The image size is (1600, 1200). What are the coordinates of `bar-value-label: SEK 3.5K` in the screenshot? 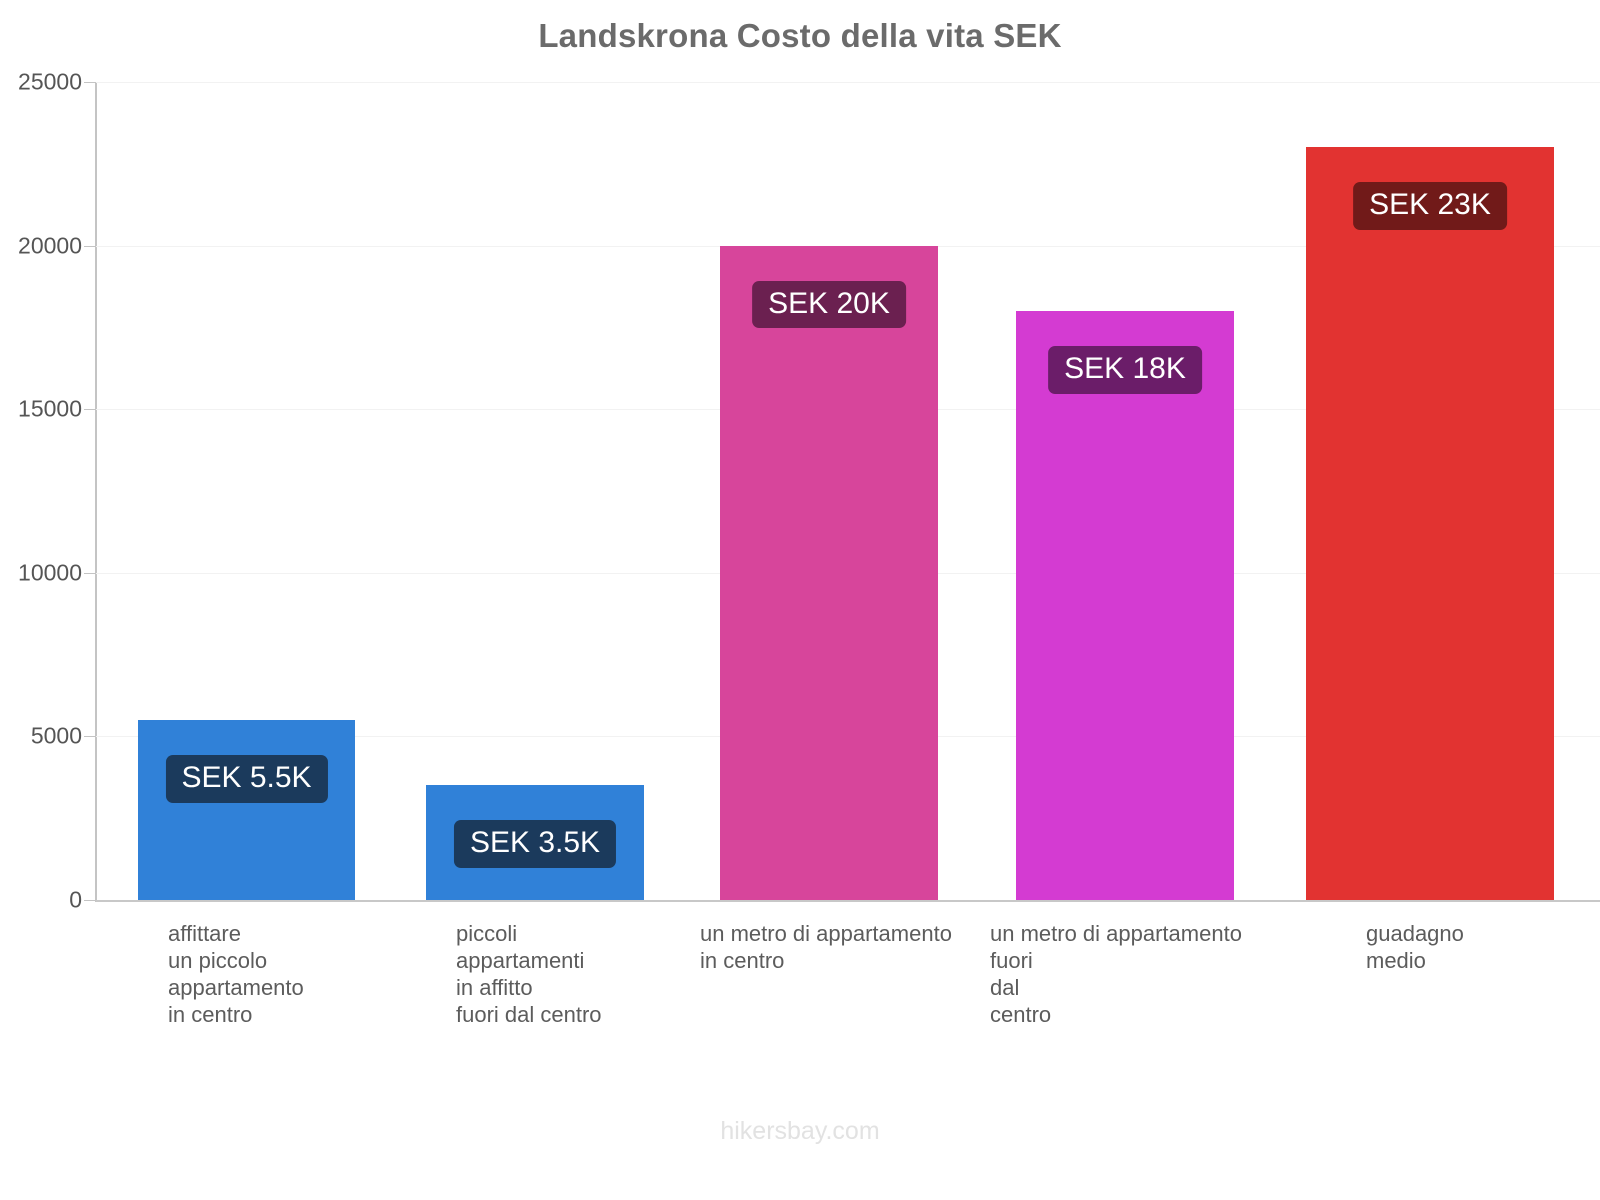 It's located at (535, 844).